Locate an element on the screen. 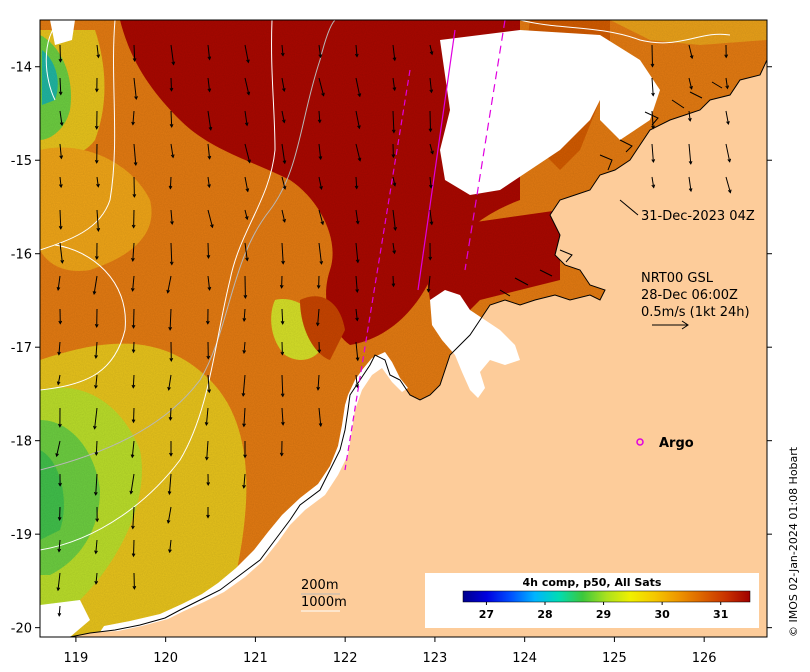 The image size is (810, 672). y-tick-label: -20 is located at coordinates (21, 629).